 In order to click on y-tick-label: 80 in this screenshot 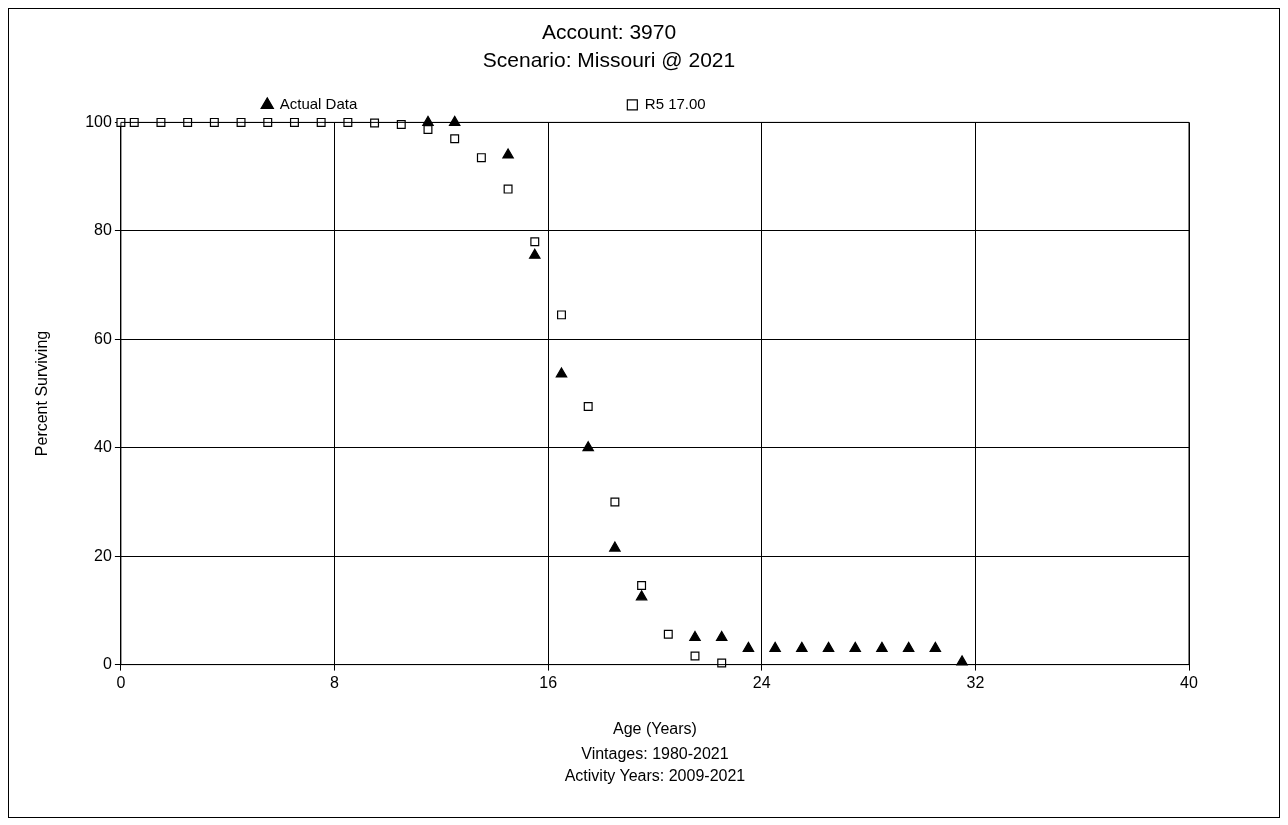, I will do `click(103, 230)`.